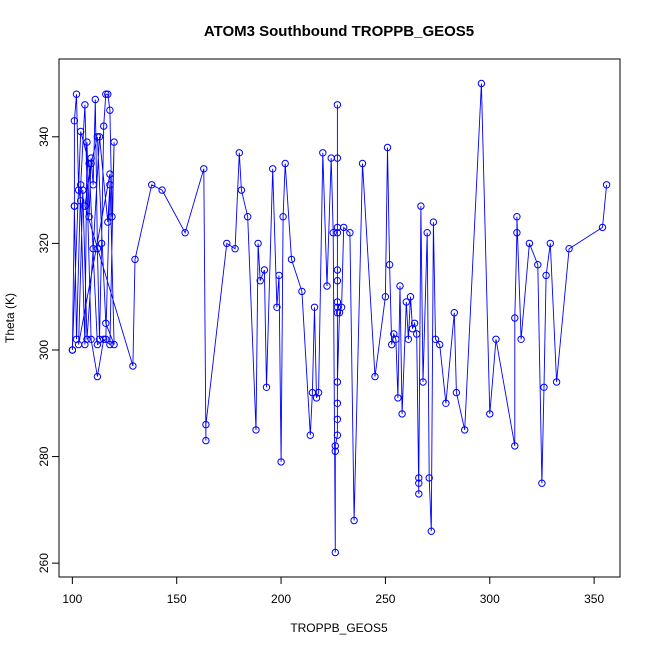 This screenshot has height=650, width=650. Describe the element at coordinates (339, 628) in the screenshot. I see `x-axis-label: TROPPB_GEOS5` at that location.